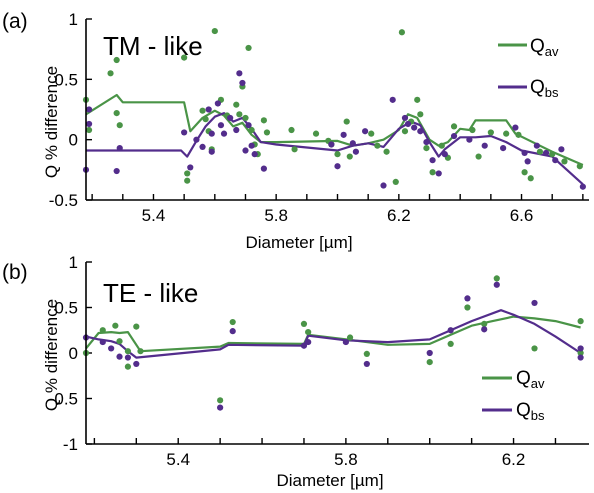 This screenshot has height=493, width=594. Describe the element at coordinates (537, 87) in the screenshot. I see `legend-a-qbs-name: Q` at that location.